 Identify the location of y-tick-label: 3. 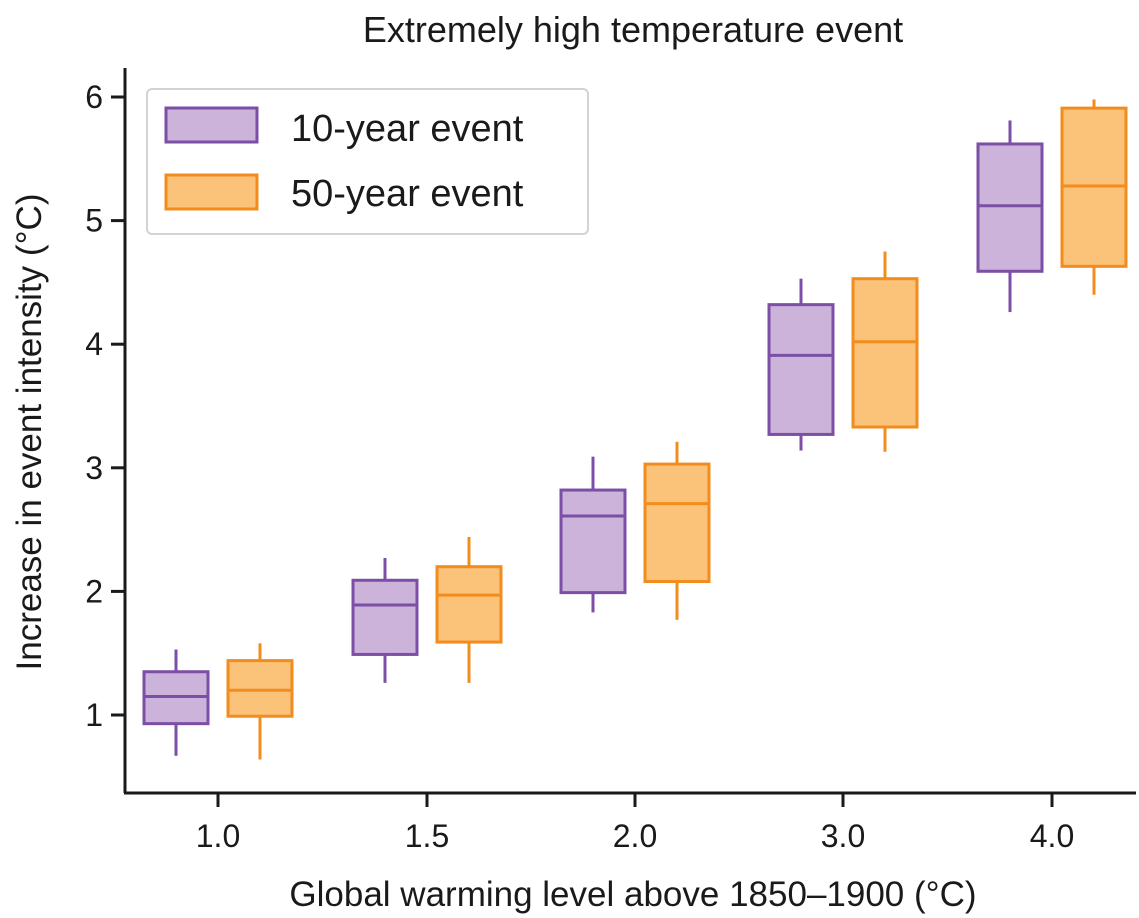
(94, 468).